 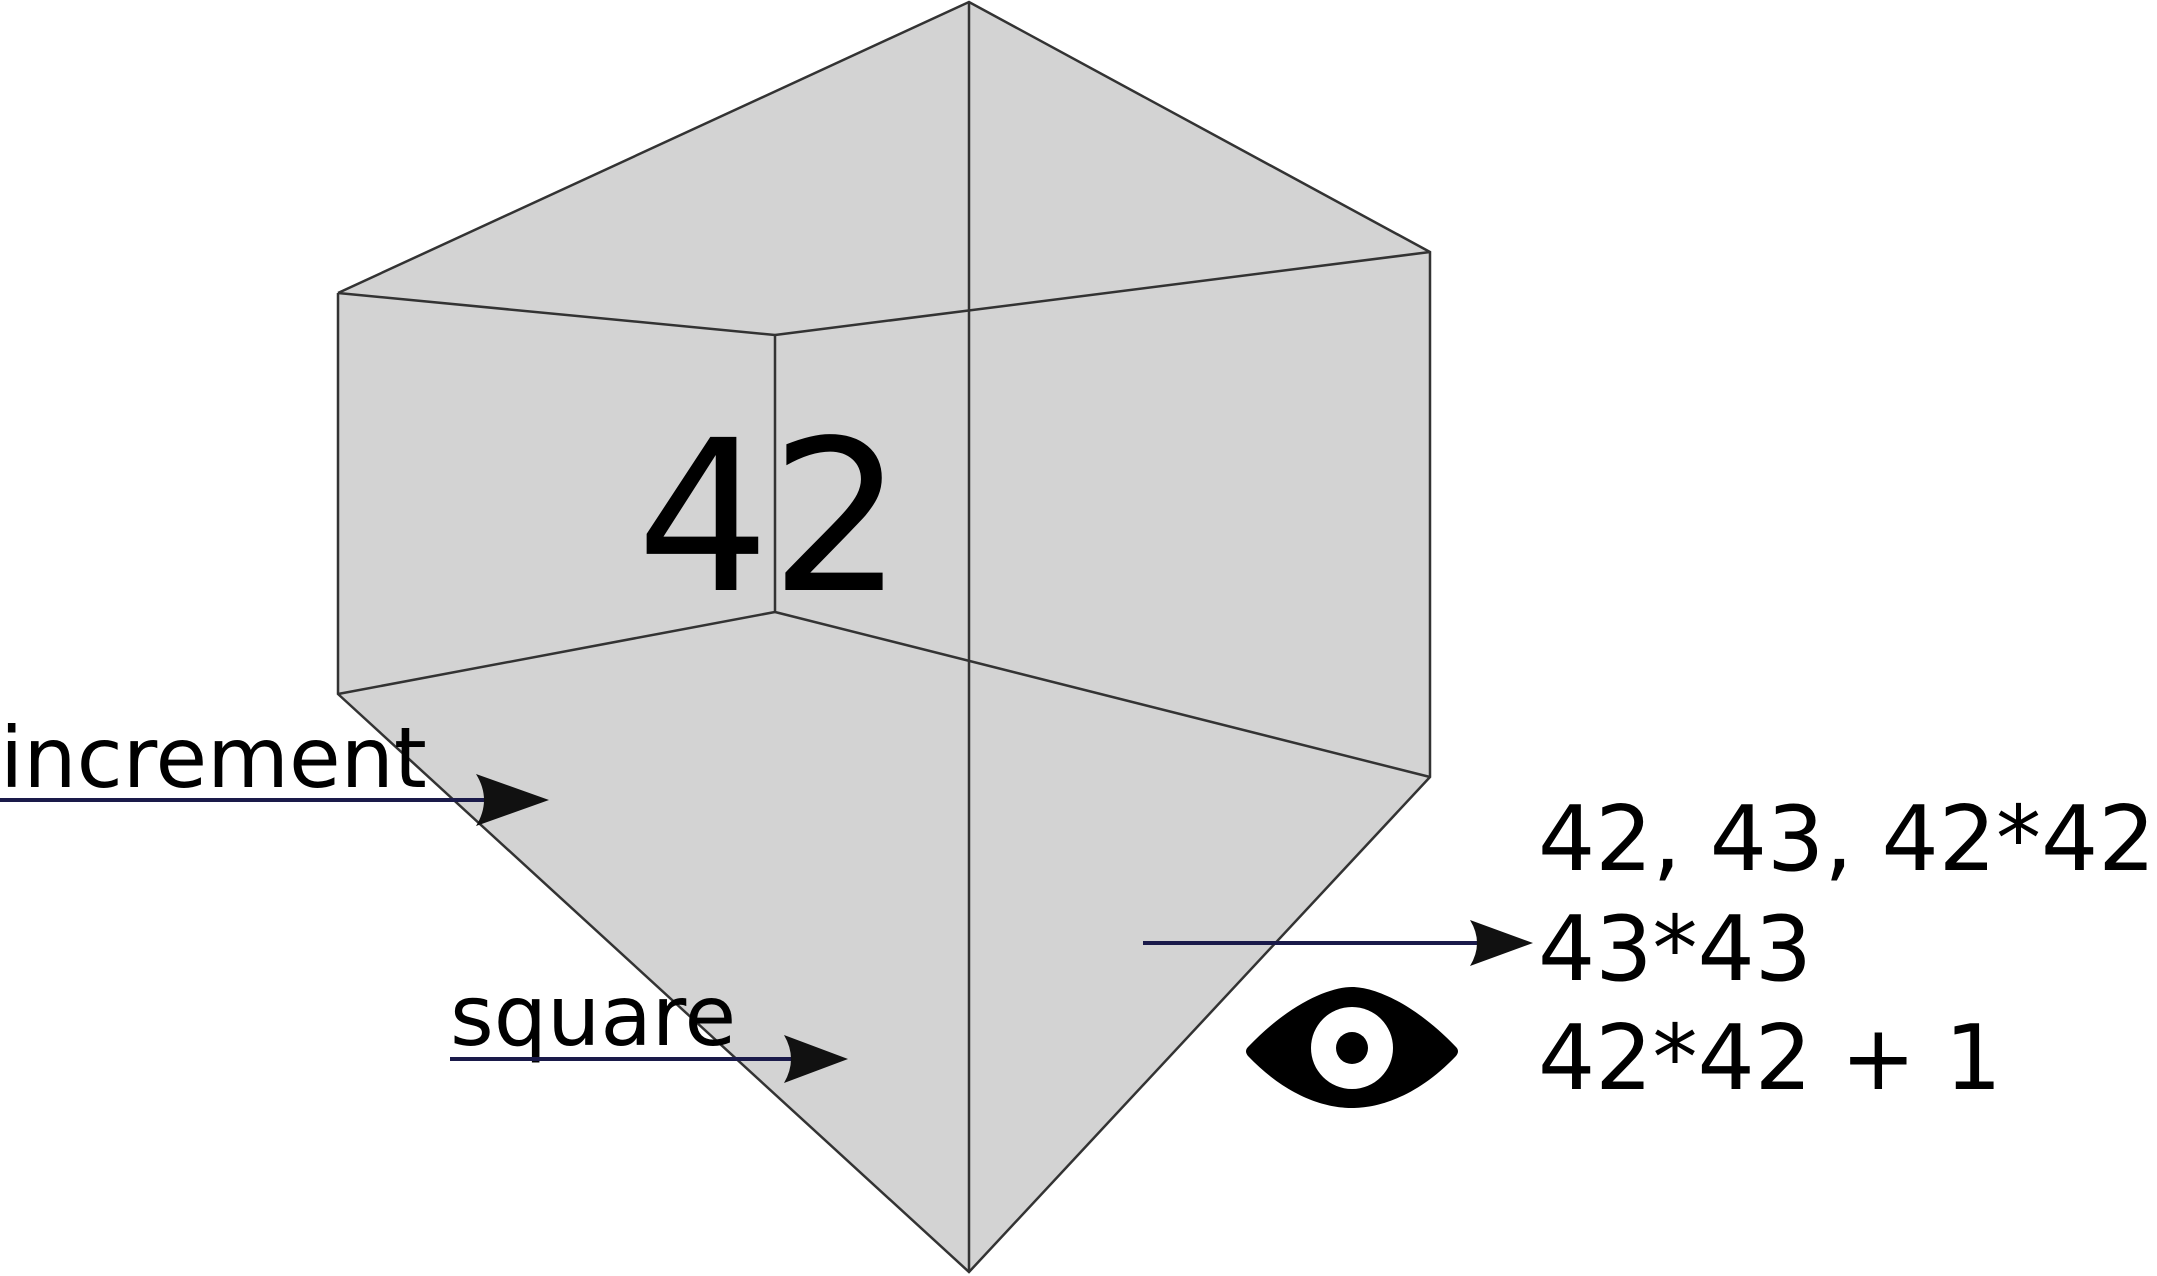 I want to click on eye-icon-pupil, so click(x=1352, y=1048).